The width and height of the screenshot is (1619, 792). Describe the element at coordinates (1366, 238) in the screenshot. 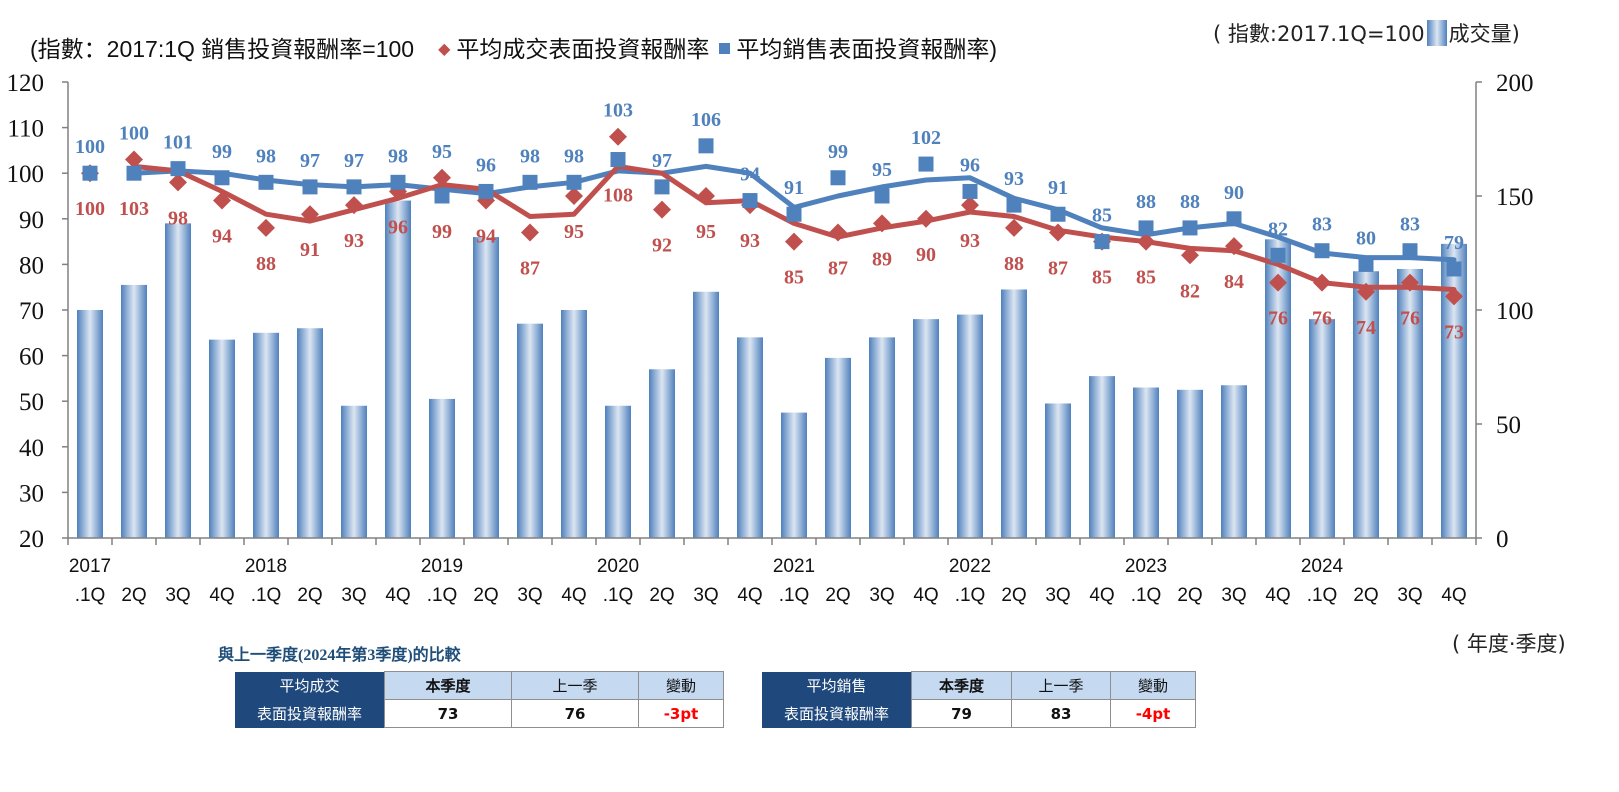

I see `sales-data-label: 80` at that location.